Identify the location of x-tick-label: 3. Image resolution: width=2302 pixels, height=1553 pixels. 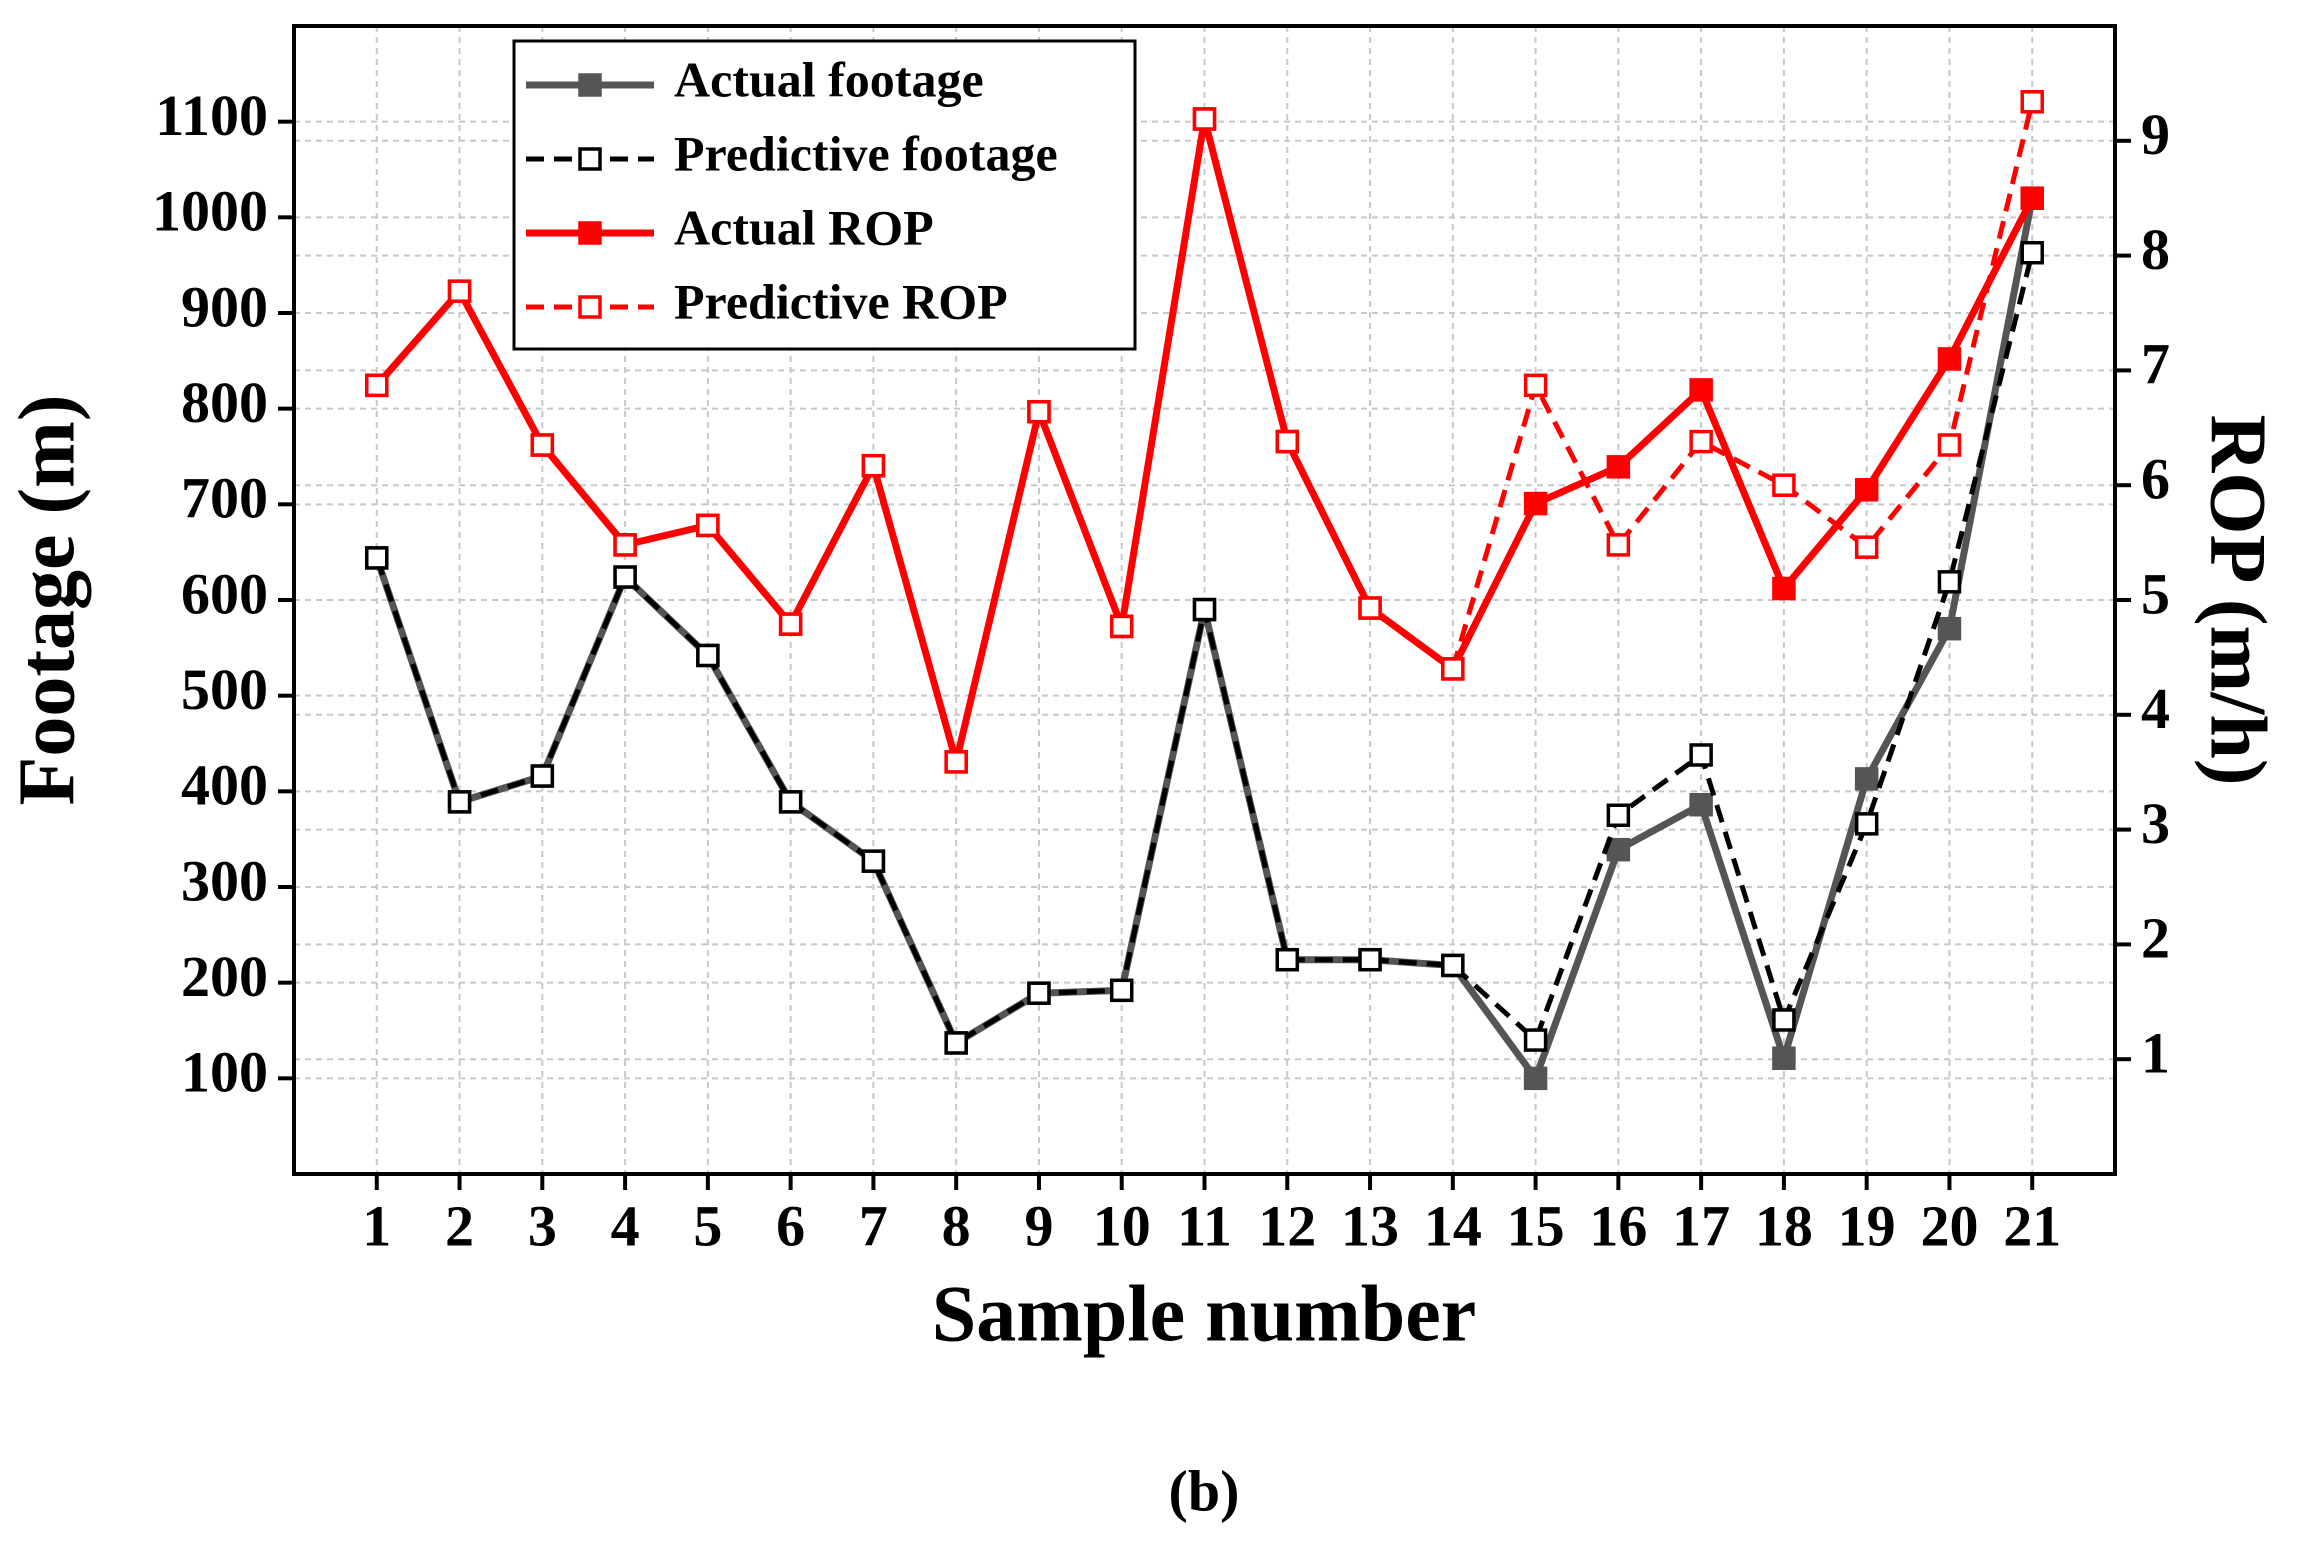
(542, 1225).